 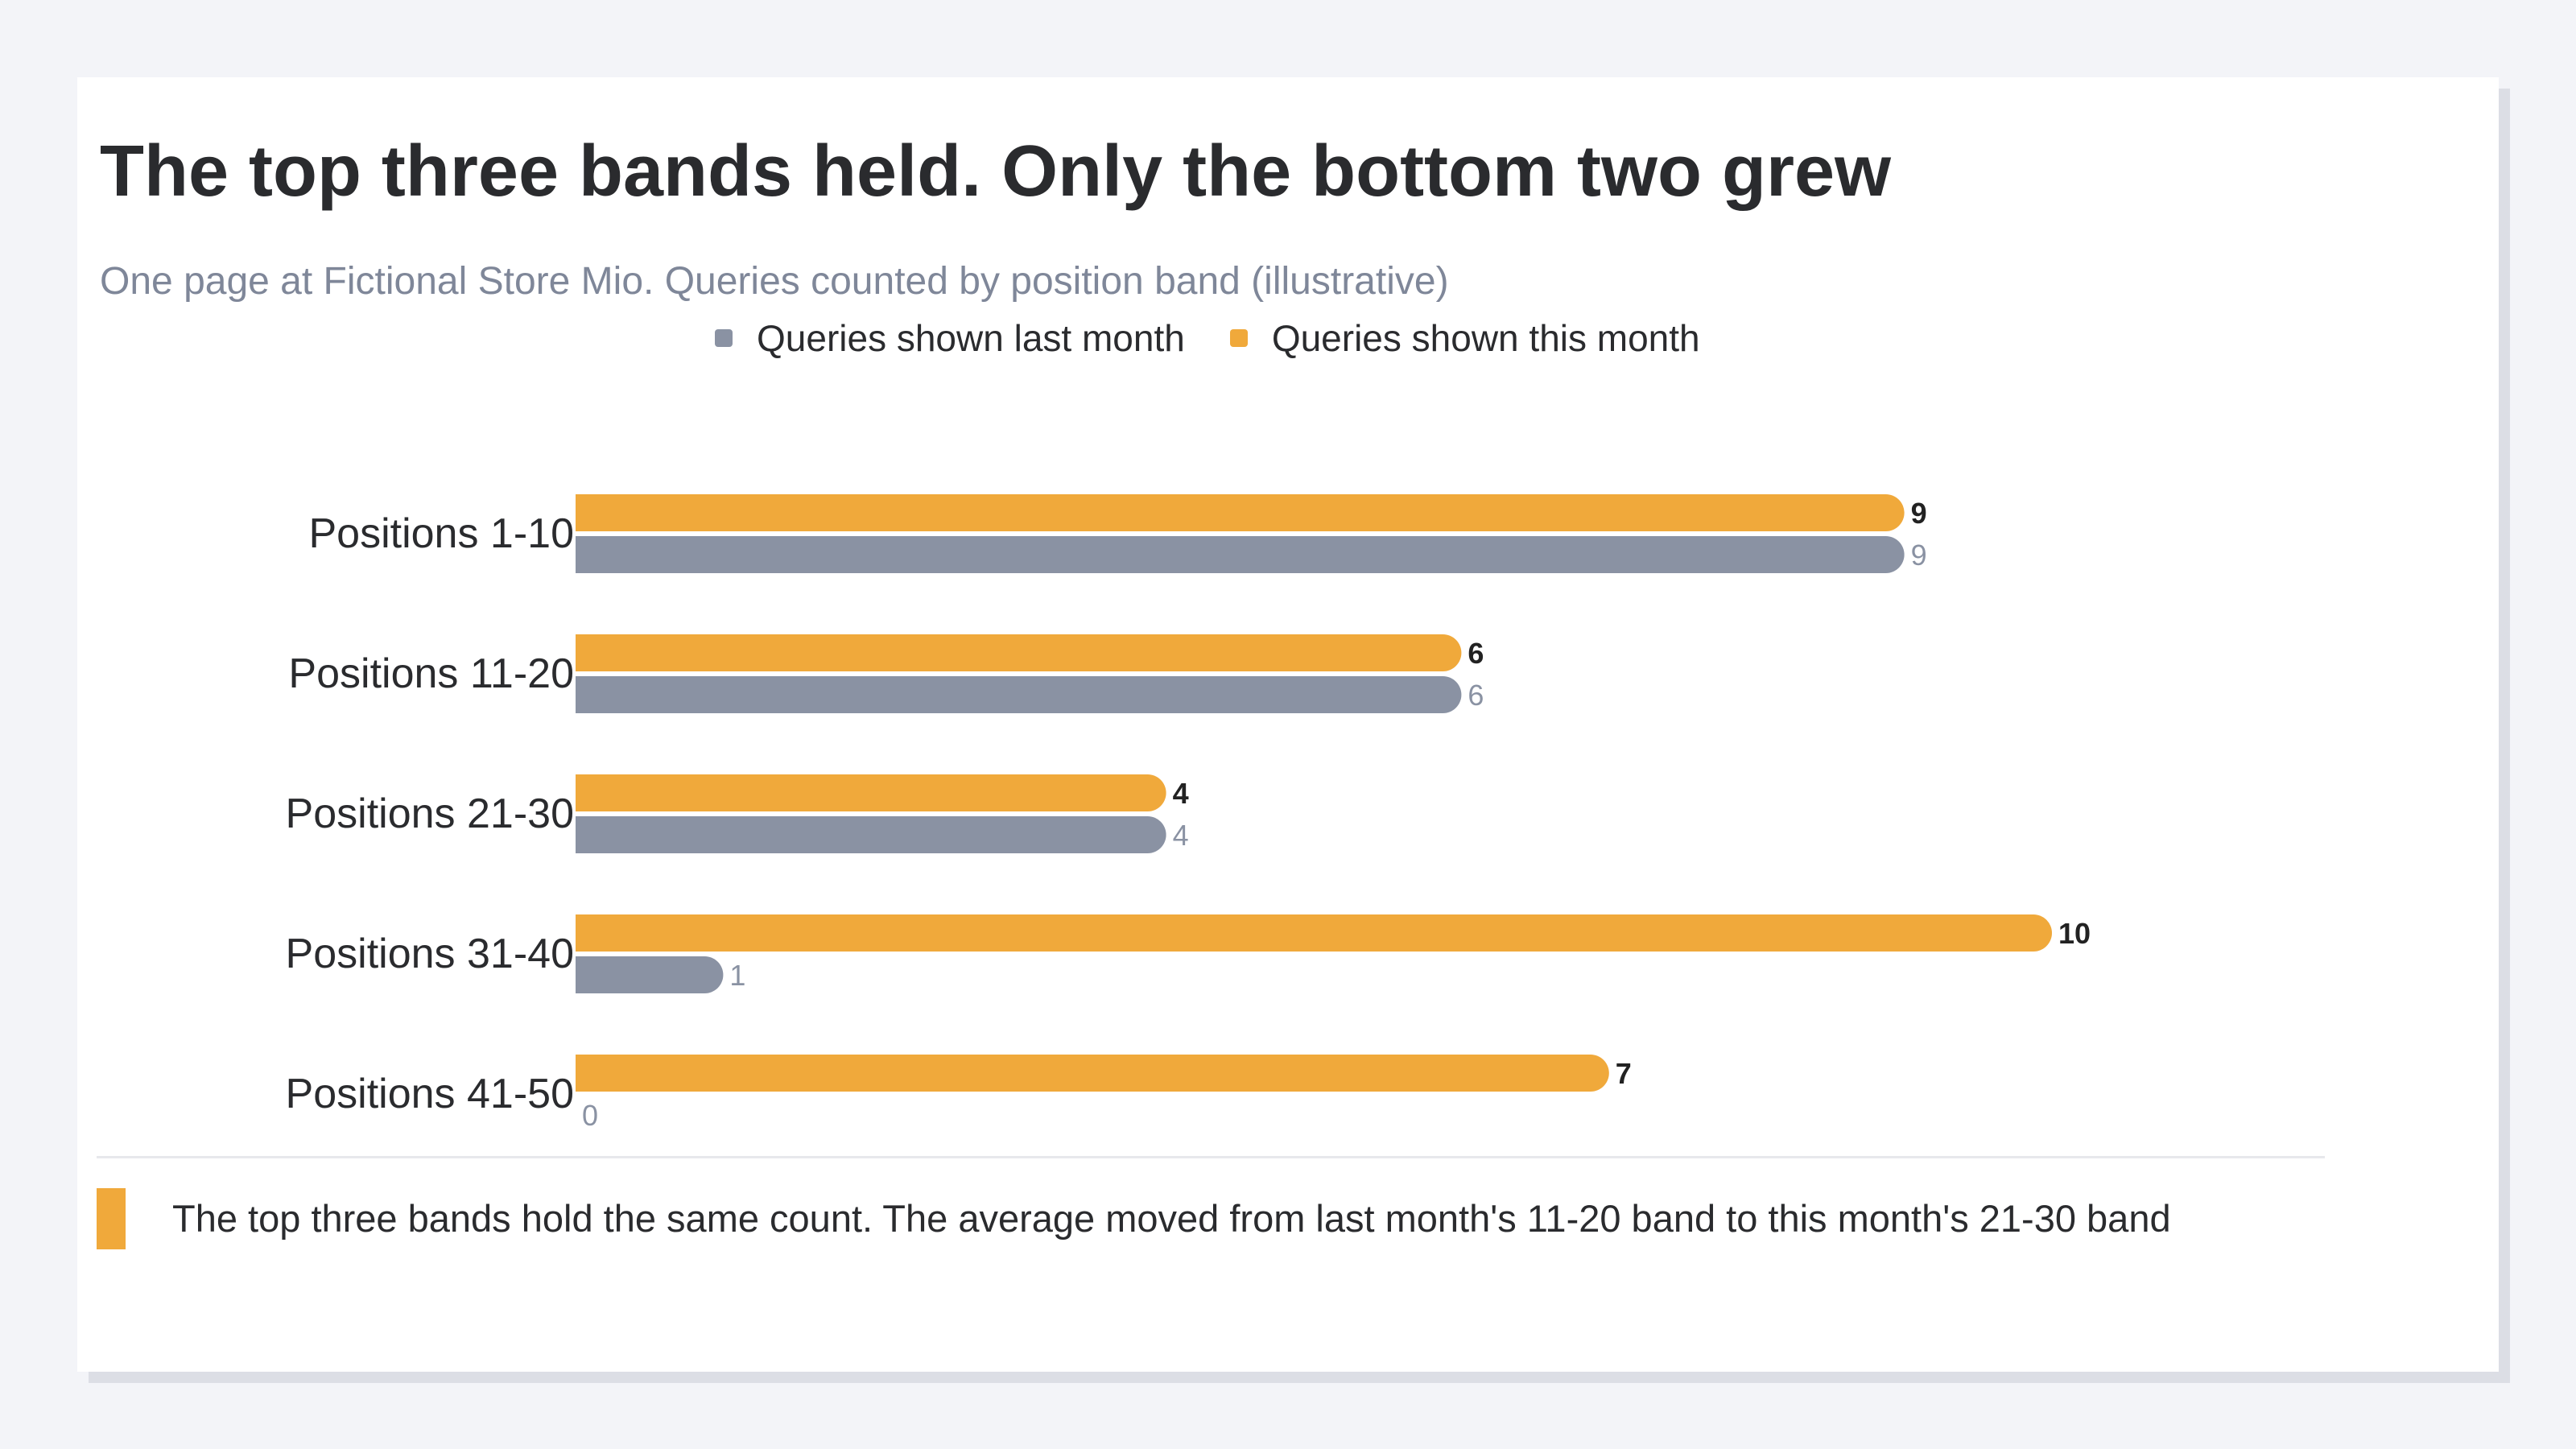 What do you see at coordinates (1476, 695) in the screenshot?
I see `value-label-last-month-positions-11-20: 6` at bounding box center [1476, 695].